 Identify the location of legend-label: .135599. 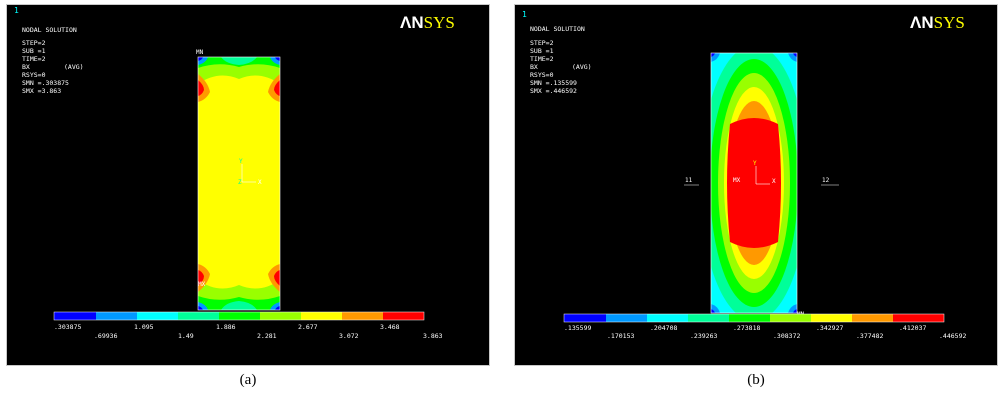
(577, 328).